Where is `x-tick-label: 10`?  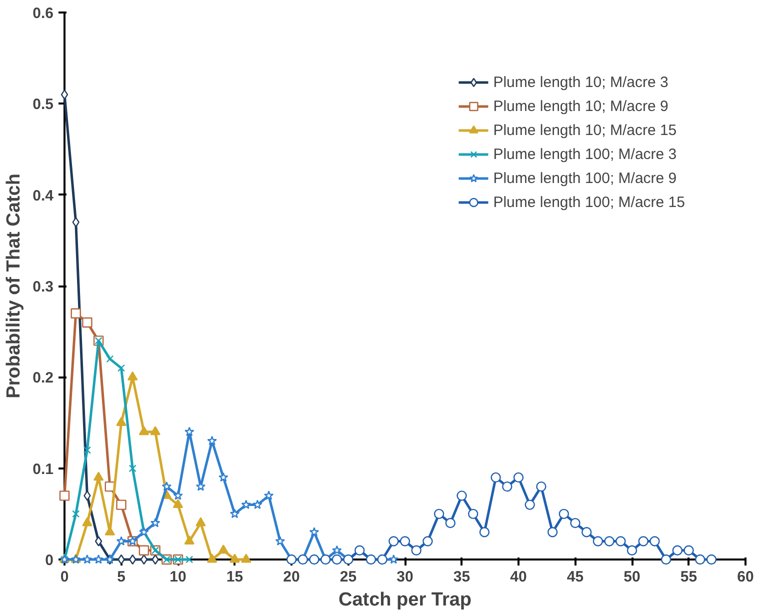 x-tick-label: 10 is located at coordinates (178, 577).